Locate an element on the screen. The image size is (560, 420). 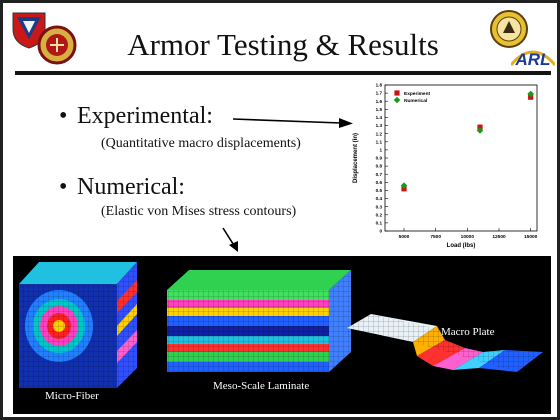
data-point-numerical is located at coordinates (530, 94).